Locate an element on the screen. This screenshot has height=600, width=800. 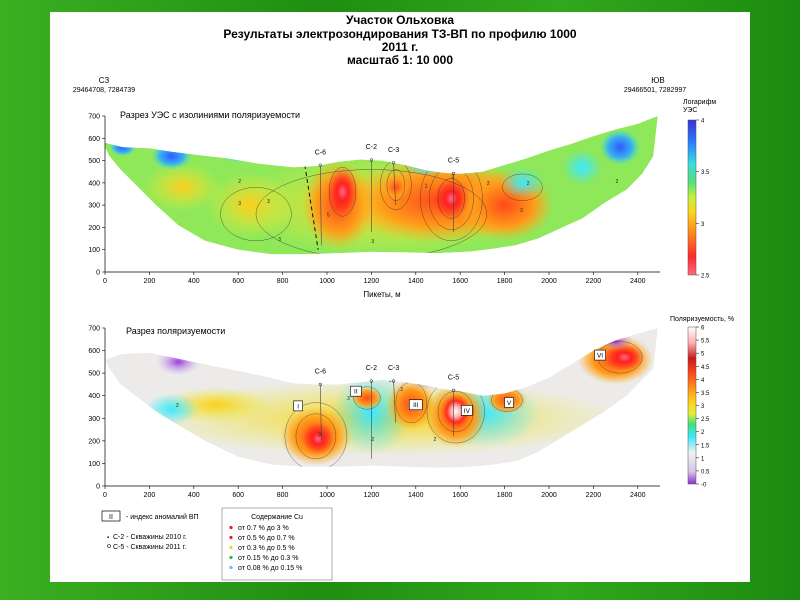
anomaly-index-text: - индекс аномалий ВП is located at coordinates (162, 517).